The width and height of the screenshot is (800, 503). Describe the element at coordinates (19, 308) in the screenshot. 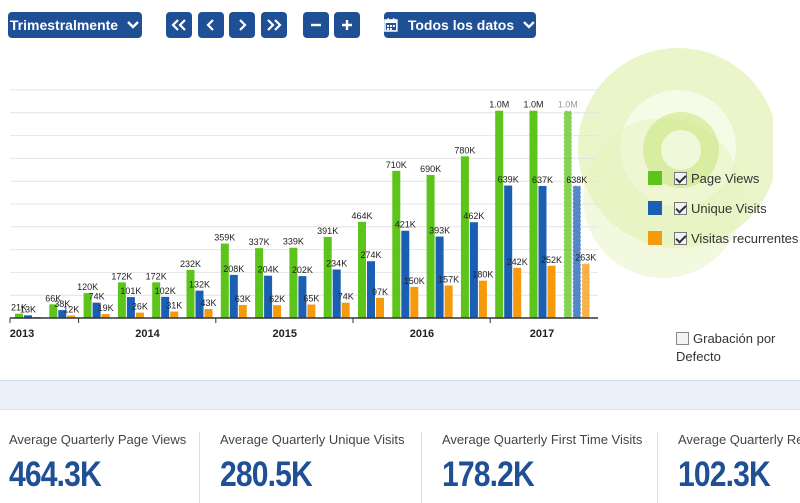

I see `data-label: 21K` at that location.